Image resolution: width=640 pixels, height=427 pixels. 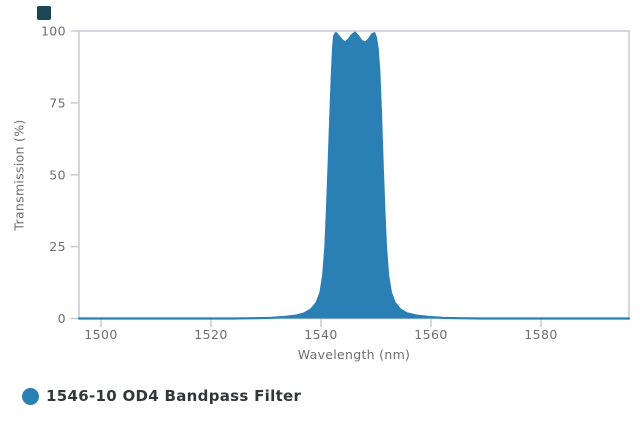 I want to click on y-axis-title: Transmission (%), so click(x=19, y=175).